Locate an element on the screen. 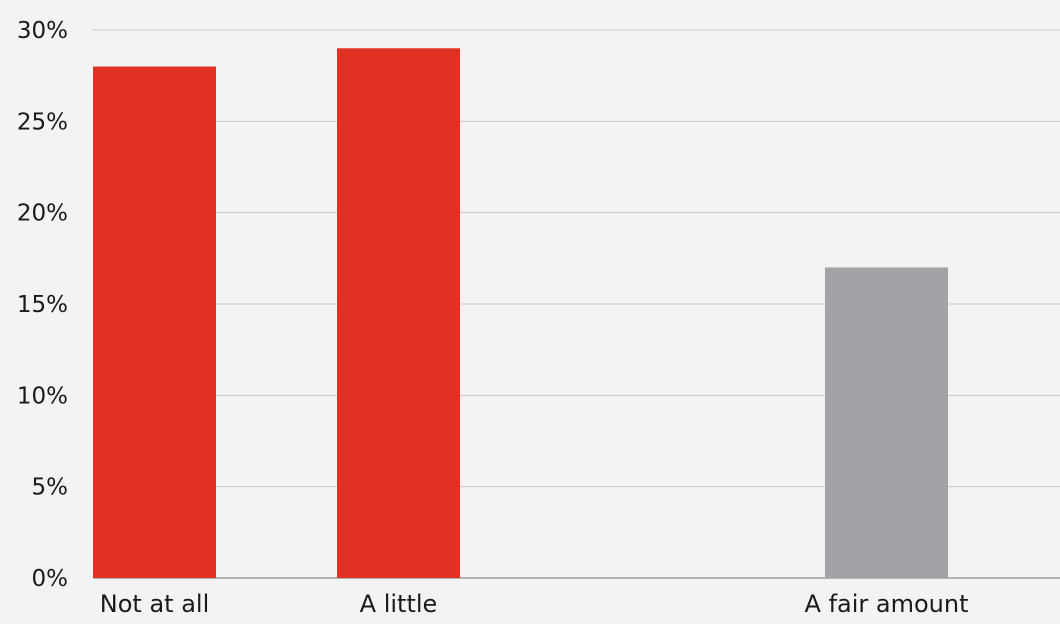 Image resolution: width=1060 pixels, height=624 pixels. y-tick-label: 5% is located at coordinates (50, 488).